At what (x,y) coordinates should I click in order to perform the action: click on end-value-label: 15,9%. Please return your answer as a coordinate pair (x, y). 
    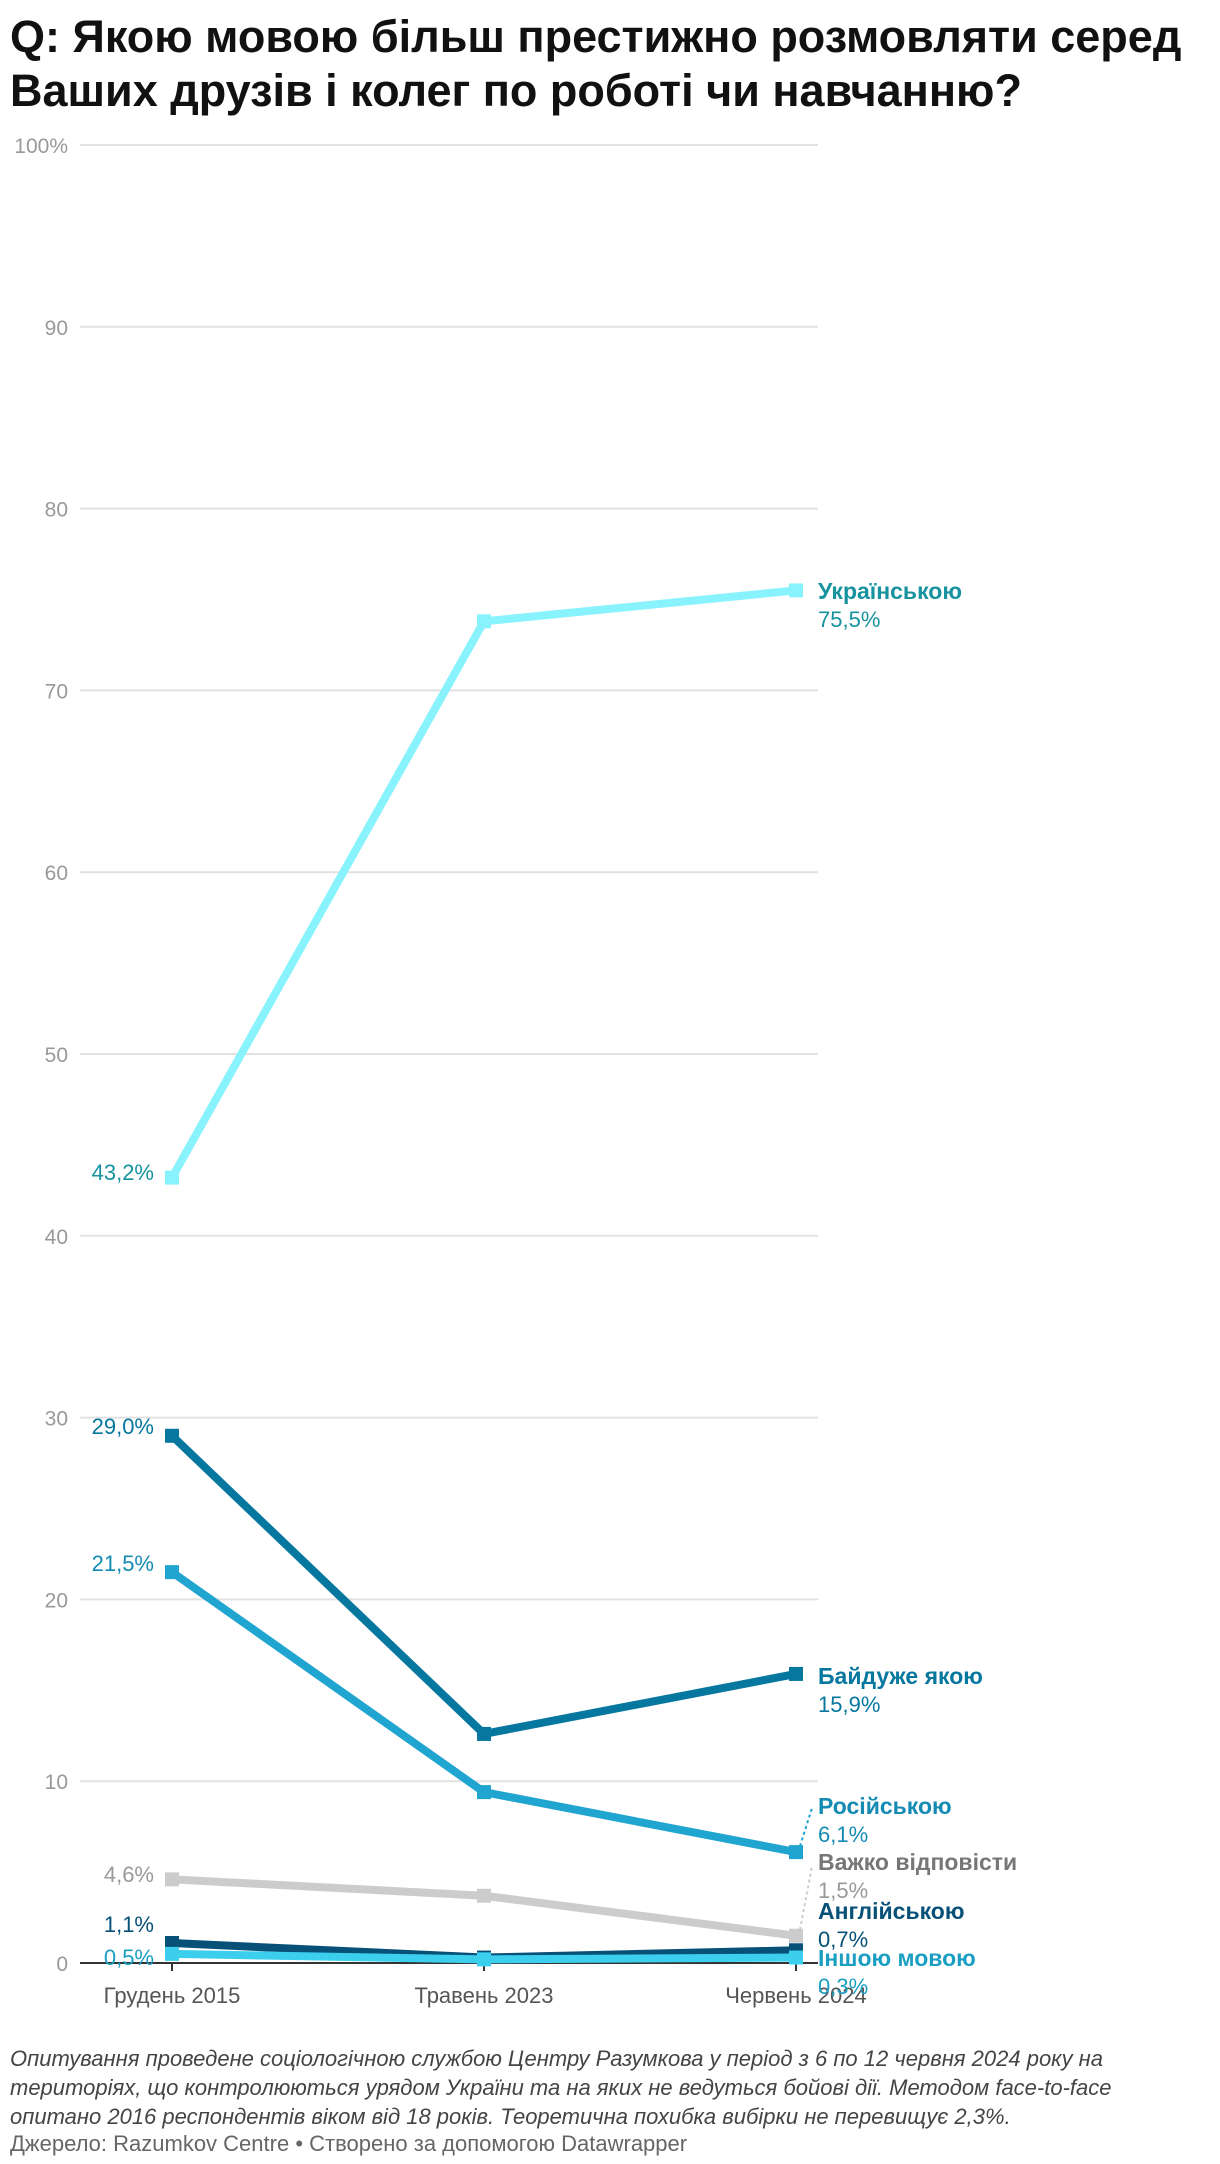
    Looking at the image, I should click on (849, 1704).